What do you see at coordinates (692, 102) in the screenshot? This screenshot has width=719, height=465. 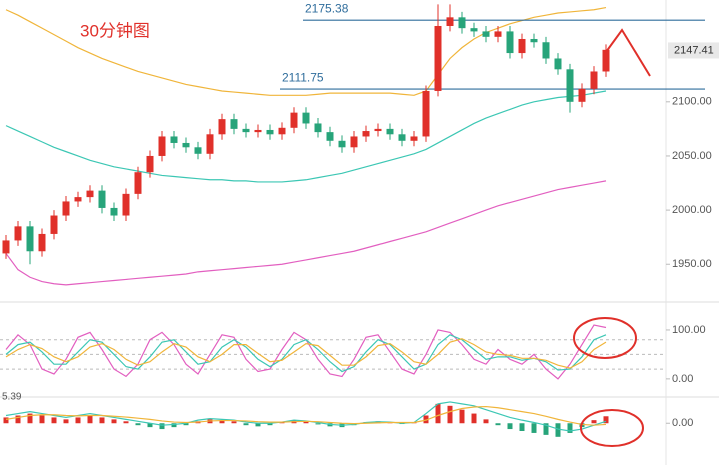 I see `y-tick-label: 2100.00` at bounding box center [692, 102].